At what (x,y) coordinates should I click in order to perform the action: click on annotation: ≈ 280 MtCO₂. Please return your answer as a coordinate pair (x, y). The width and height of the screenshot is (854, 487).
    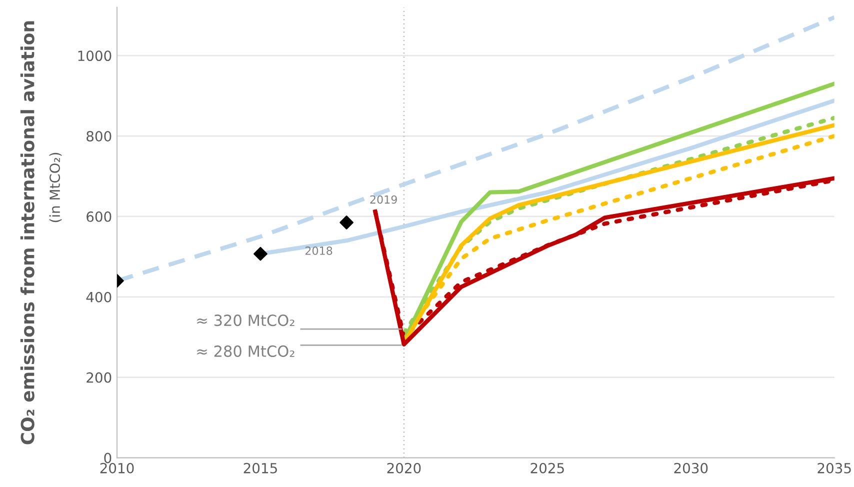
    Looking at the image, I should click on (245, 351).